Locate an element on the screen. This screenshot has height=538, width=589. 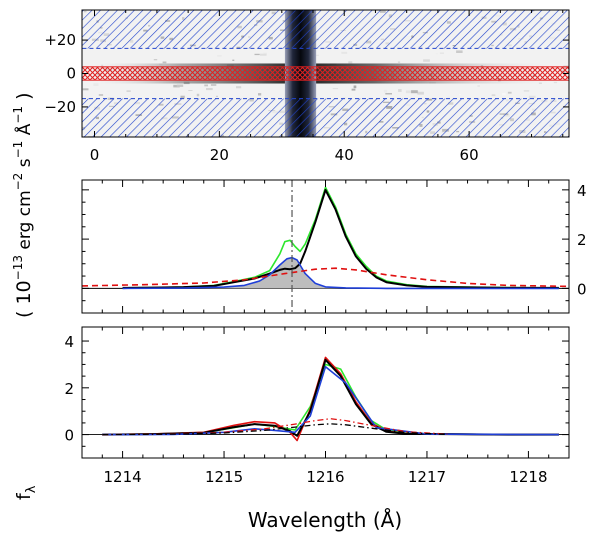
flambda-sub: λ is located at coordinates (31, 489).